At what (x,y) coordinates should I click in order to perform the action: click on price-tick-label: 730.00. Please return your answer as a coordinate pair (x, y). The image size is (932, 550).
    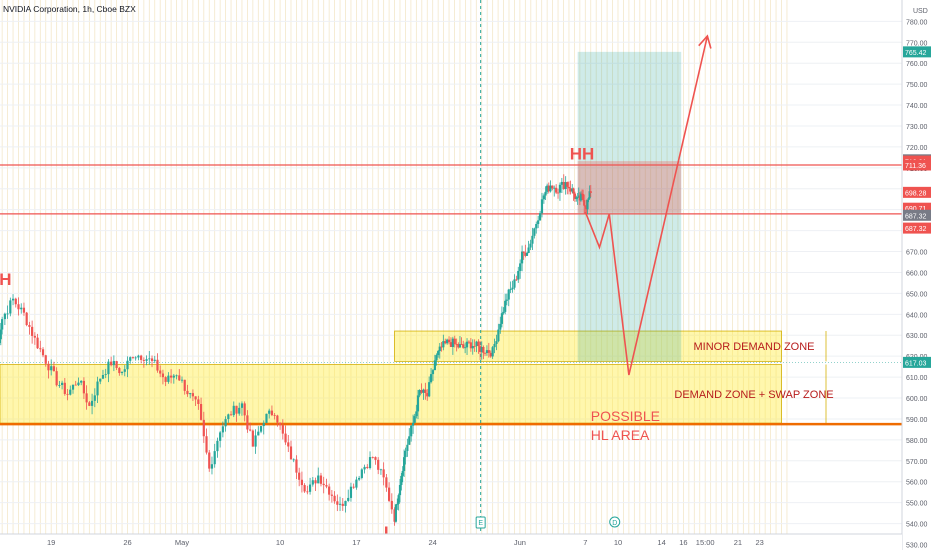
    Looking at the image, I should click on (917, 127).